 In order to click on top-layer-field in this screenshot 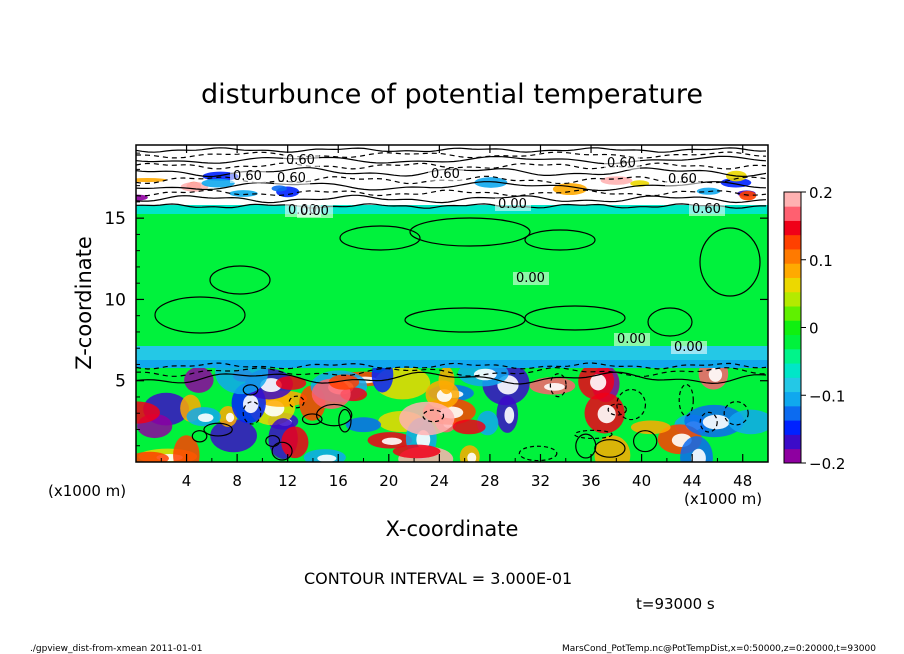, I will do `click(446, 185)`.